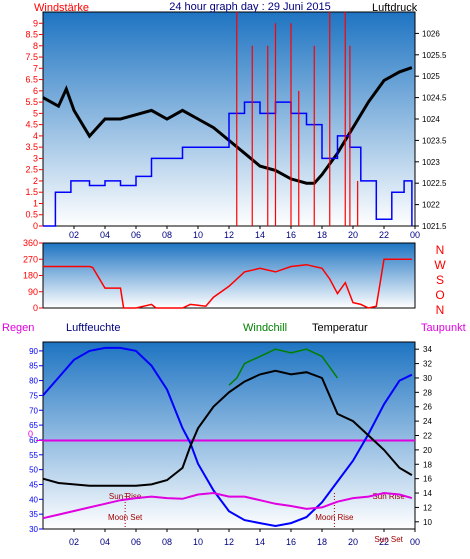 The width and height of the screenshot is (470, 559). I want to click on wind-tick-label: 0, so click(35, 226).